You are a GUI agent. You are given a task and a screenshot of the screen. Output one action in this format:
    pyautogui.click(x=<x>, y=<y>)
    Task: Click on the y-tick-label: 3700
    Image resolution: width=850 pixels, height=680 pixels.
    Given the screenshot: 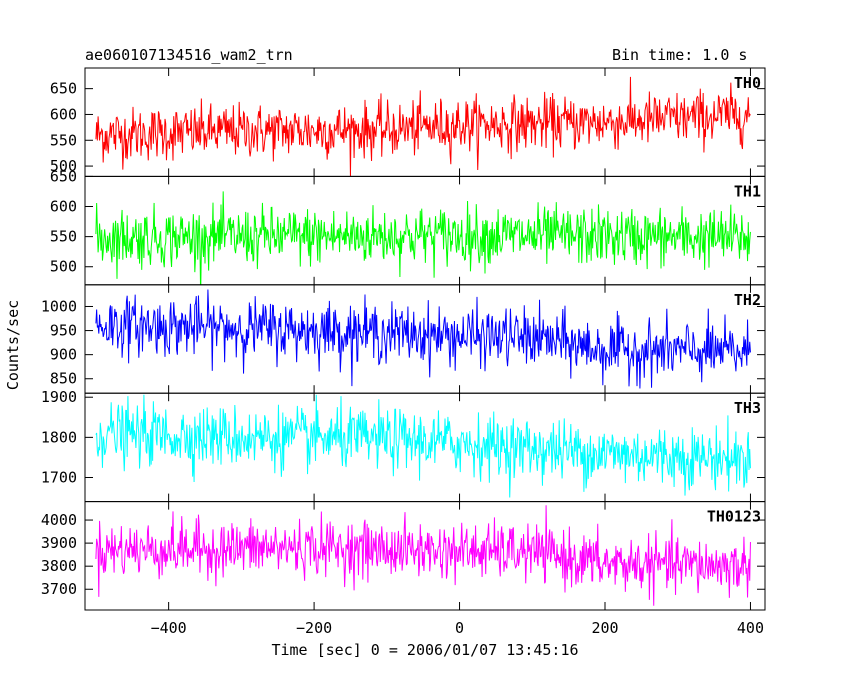 What is the action you would take?
    pyautogui.click(x=59, y=589)
    